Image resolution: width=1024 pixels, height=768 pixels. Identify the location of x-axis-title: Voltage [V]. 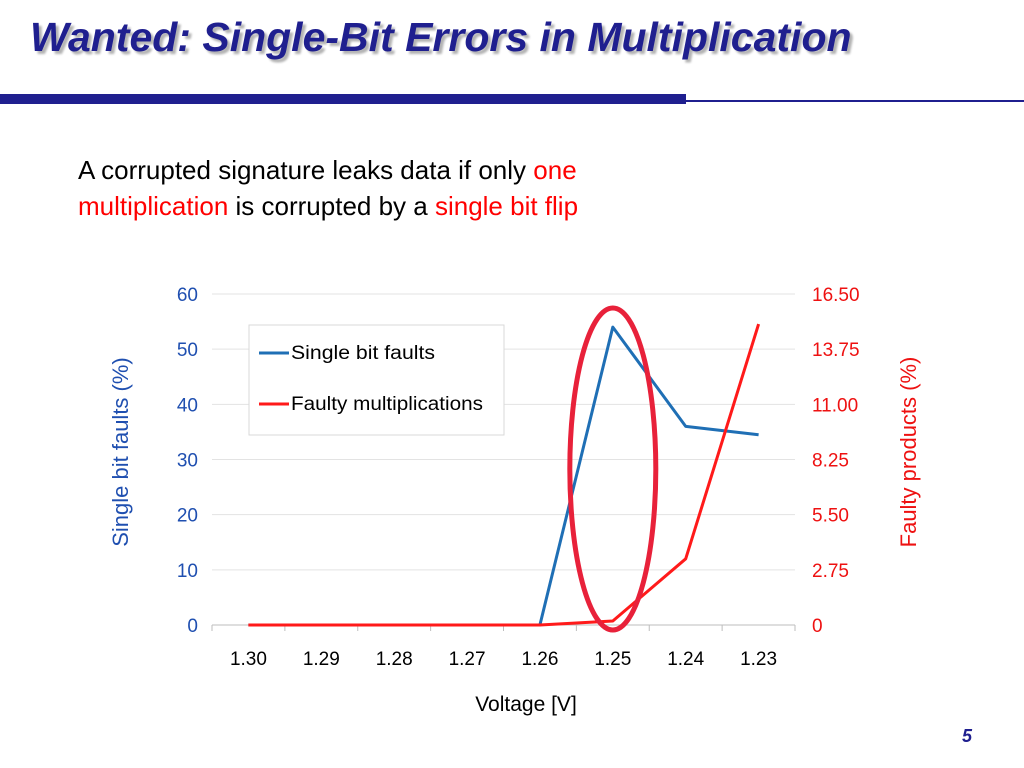
(526, 704).